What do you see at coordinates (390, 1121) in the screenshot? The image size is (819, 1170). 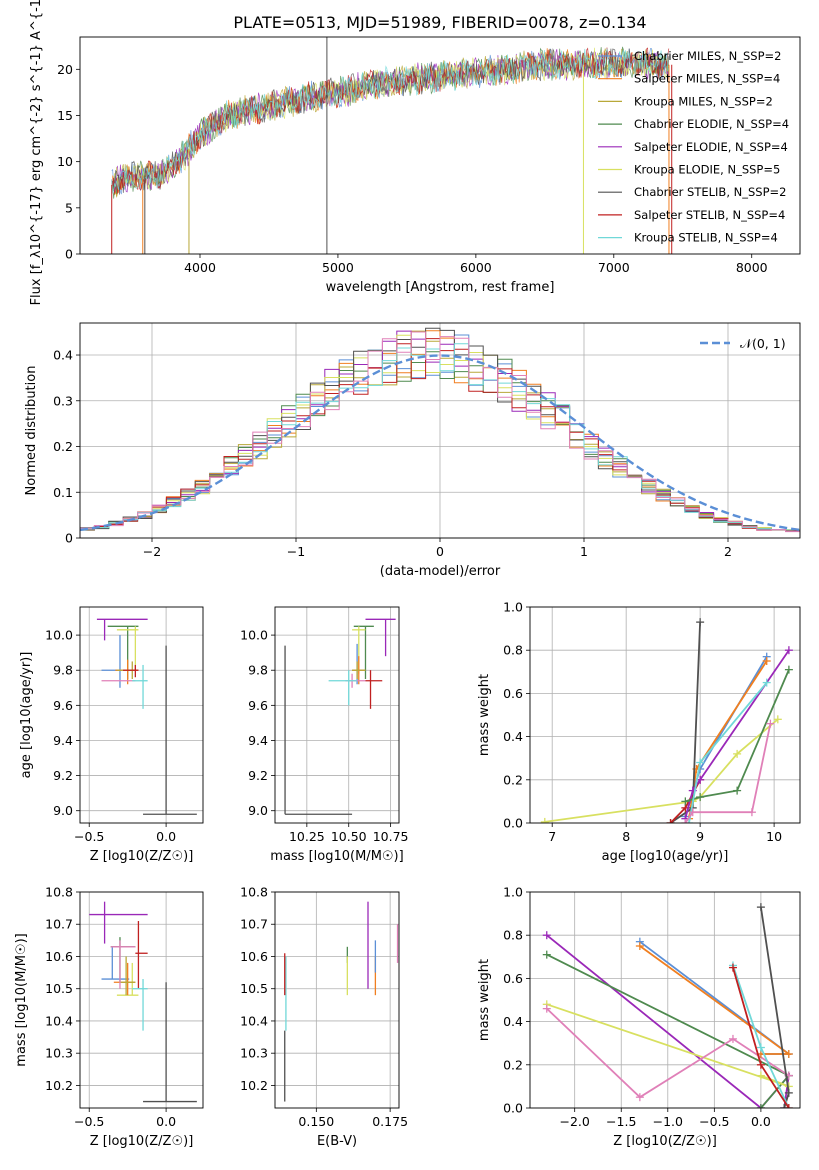 I see `x-tick-label: 0.175` at bounding box center [390, 1121].